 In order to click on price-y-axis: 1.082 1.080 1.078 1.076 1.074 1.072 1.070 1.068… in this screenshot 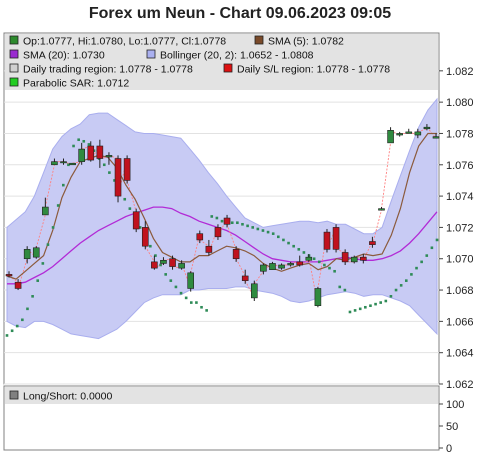, I will do `click(456, 228)`.